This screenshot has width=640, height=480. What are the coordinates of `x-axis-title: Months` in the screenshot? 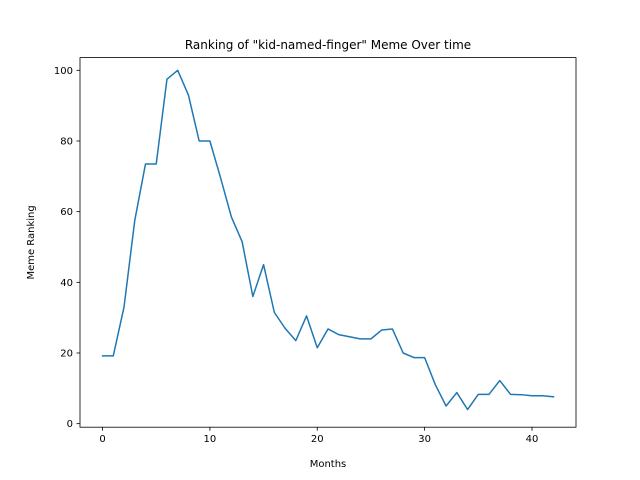 It's located at (328, 464).